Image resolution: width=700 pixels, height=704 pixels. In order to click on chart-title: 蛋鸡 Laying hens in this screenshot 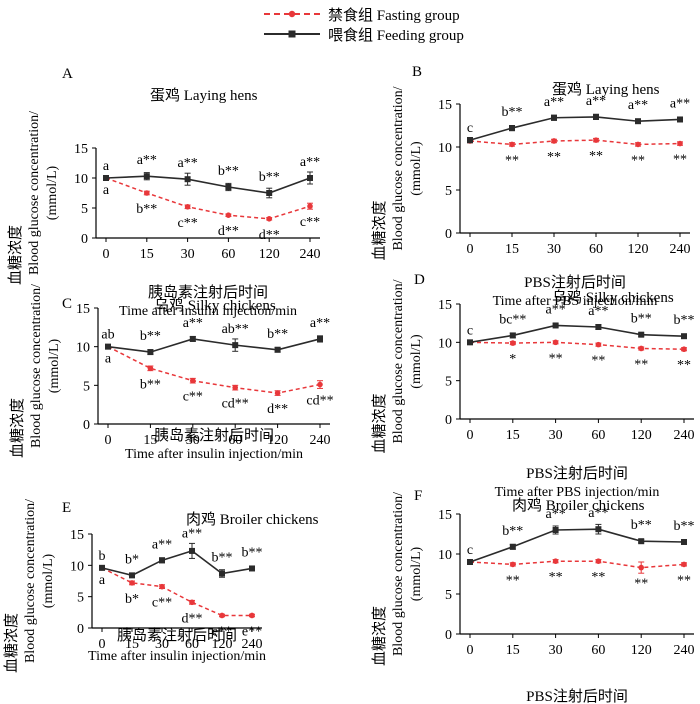, I will do `click(204, 95)`.